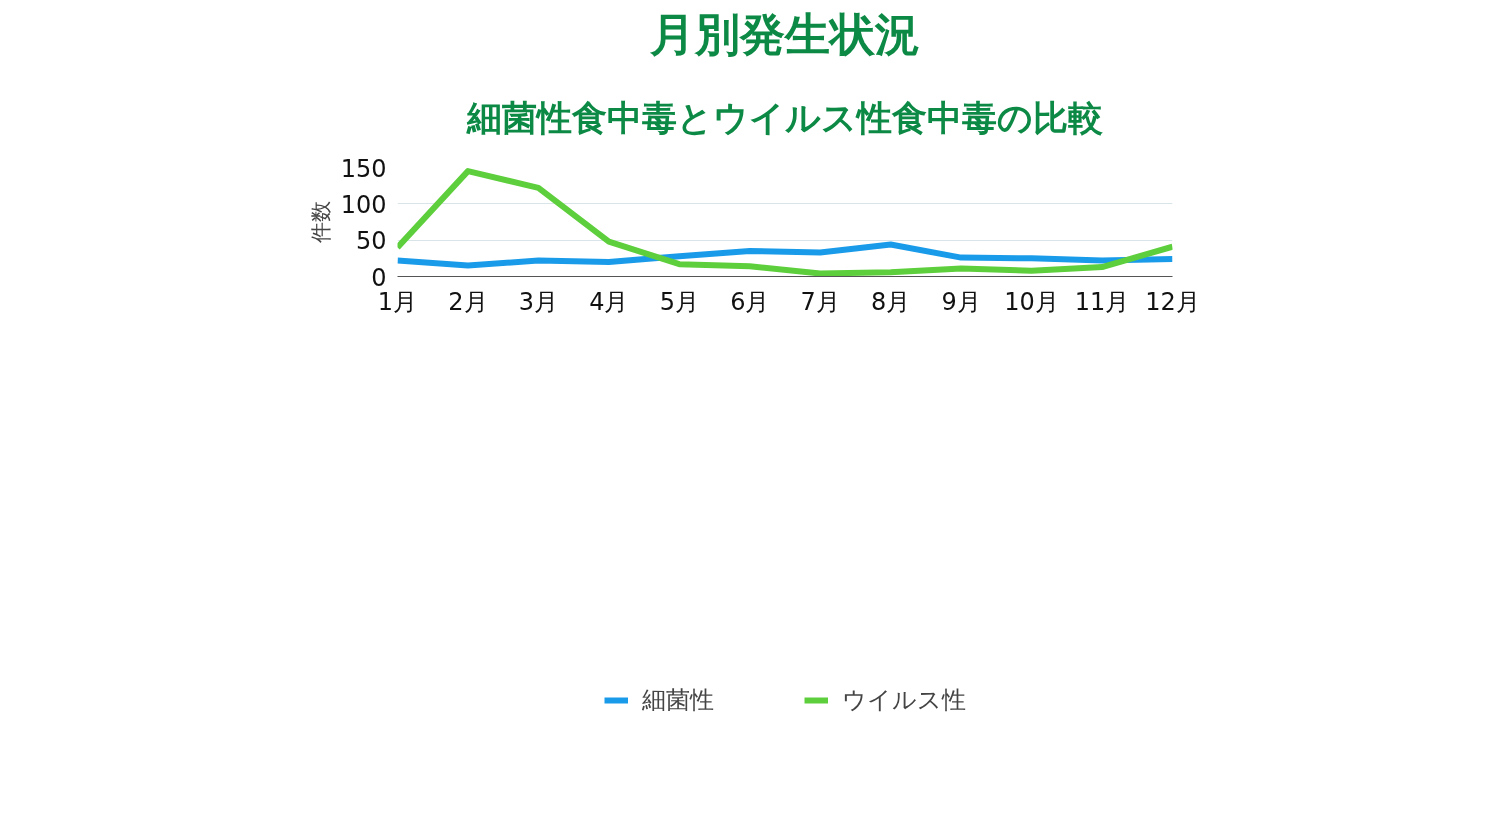 Image resolution: width=1489 pixels, height=838 pixels. I want to click on x-tick-label: 7月, so click(820, 301).